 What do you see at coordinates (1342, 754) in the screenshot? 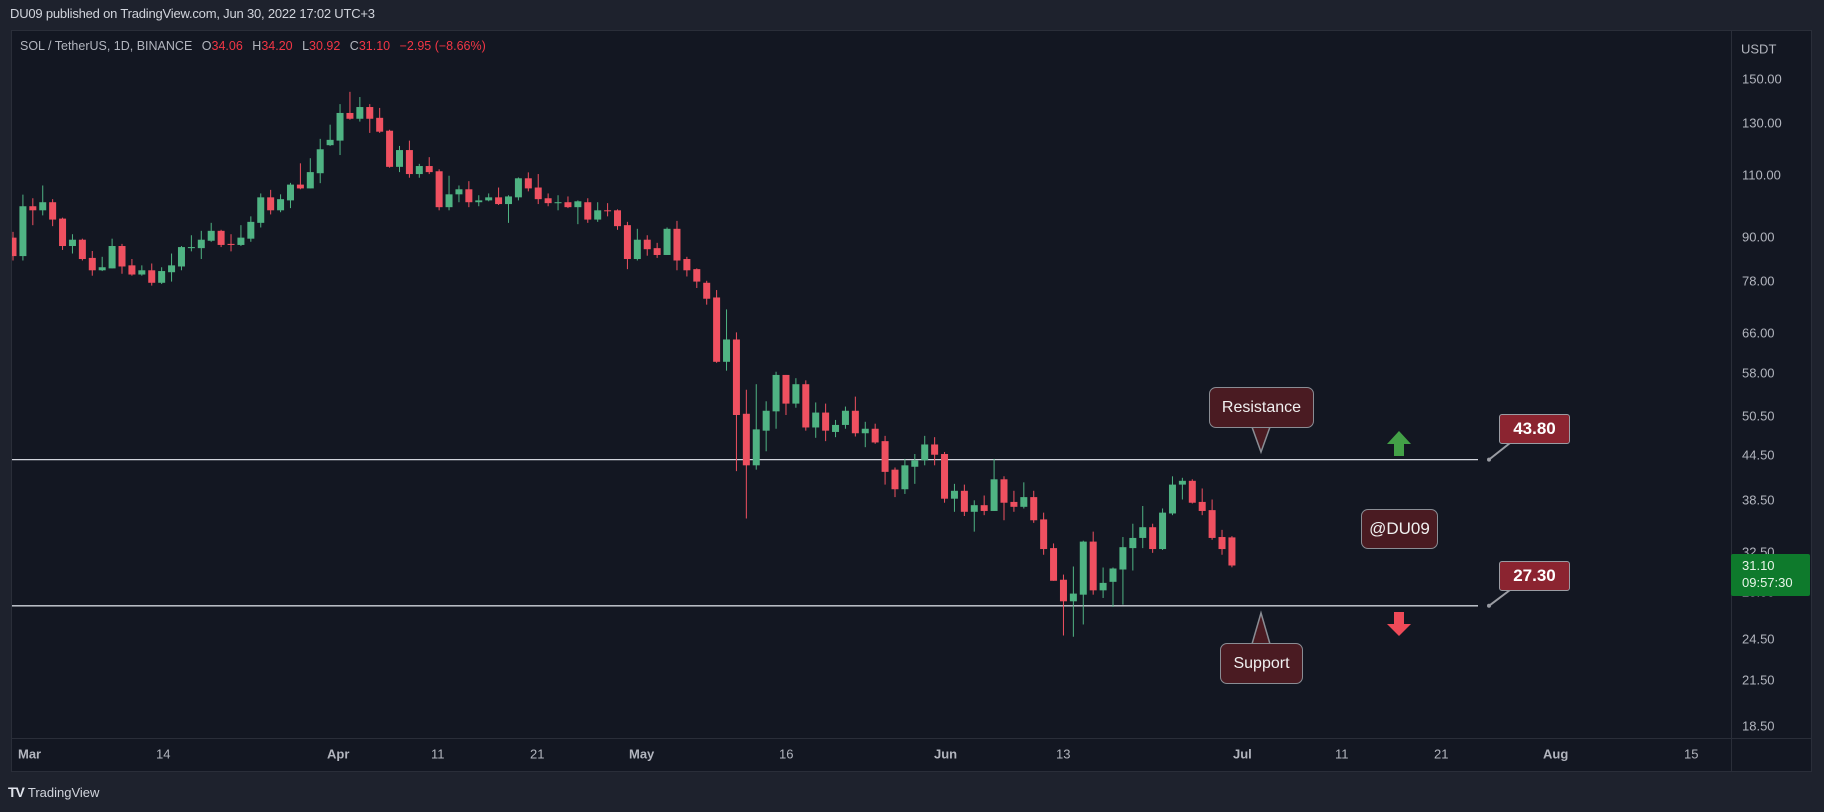
I see `time-tick: 11` at bounding box center [1342, 754].